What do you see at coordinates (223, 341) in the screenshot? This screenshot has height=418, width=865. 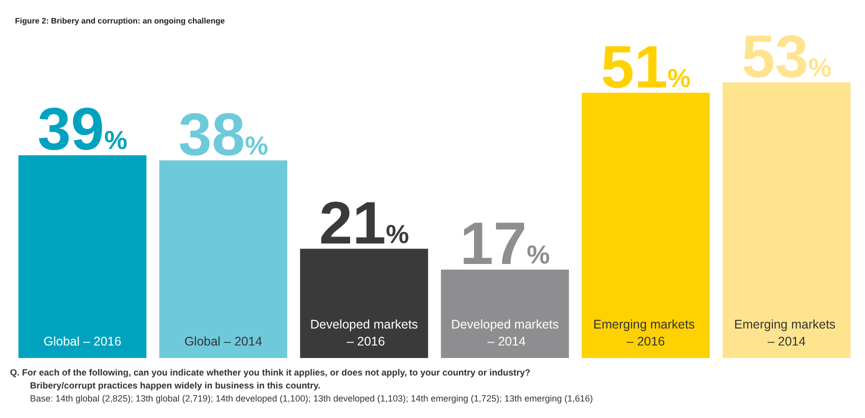 I see `x-tick-label: Global – 2014` at bounding box center [223, 341].